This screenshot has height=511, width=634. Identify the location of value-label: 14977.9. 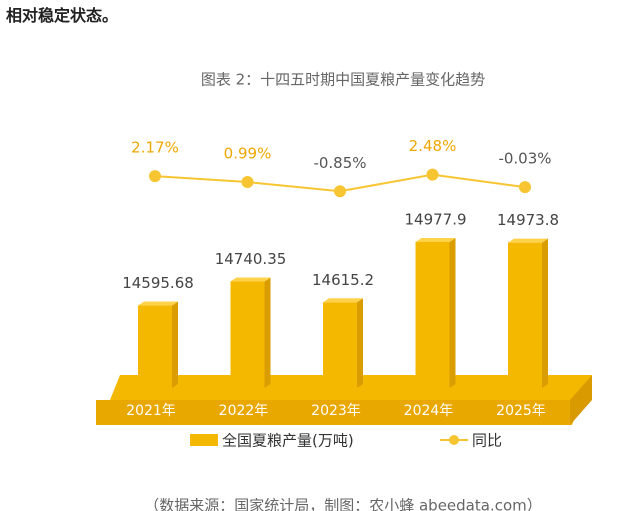
(435, 219).